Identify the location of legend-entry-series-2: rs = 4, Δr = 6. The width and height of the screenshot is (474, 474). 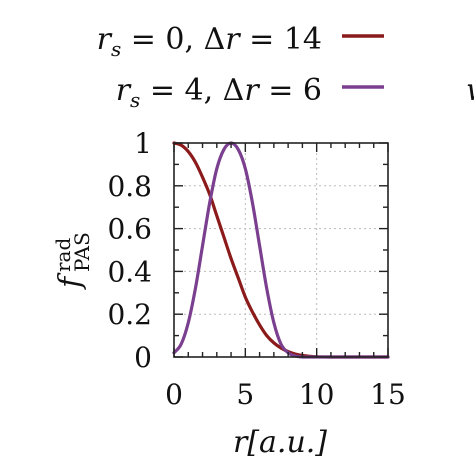
(250, 92).